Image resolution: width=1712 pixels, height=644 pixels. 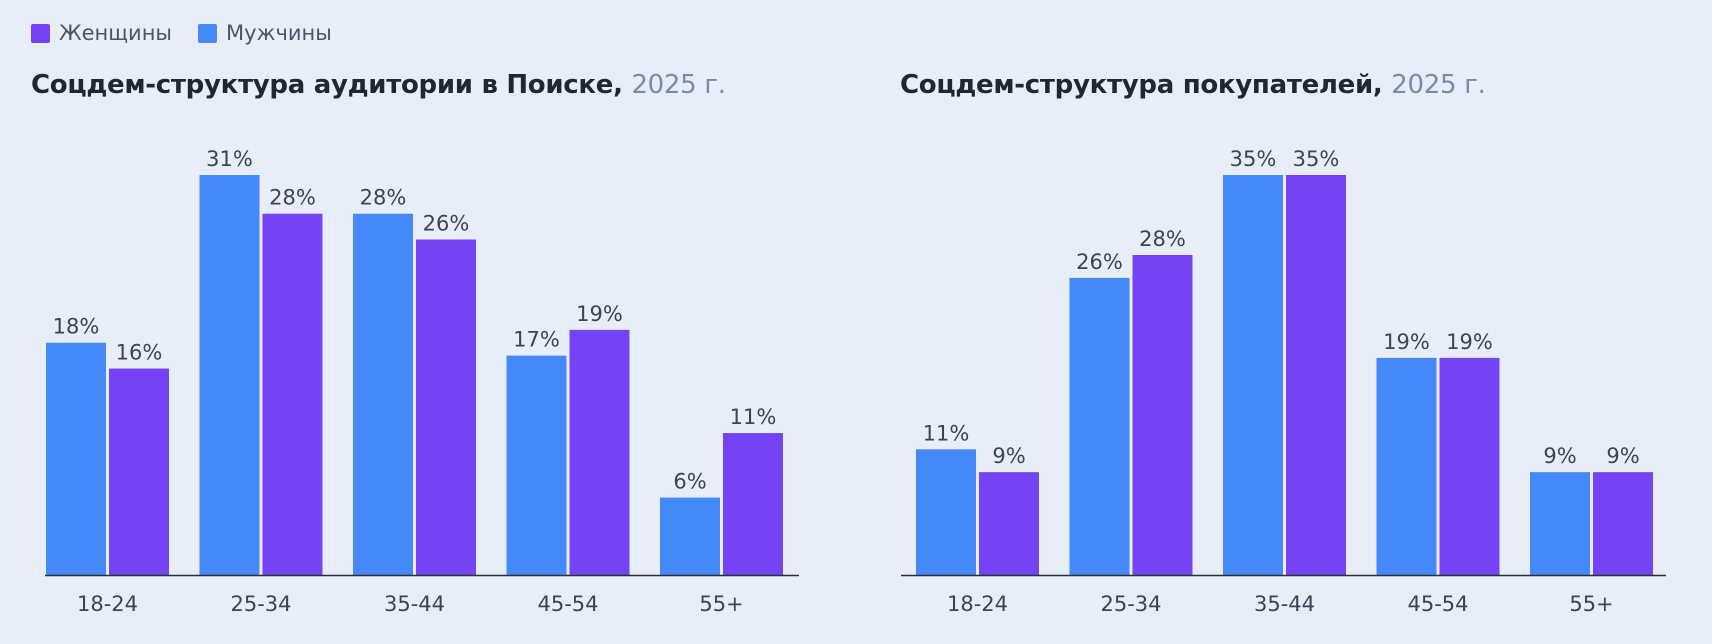 What do you see at coordinates (946, 433) in the screenshot?
I see `data-label-men-18-24: 11%` at bounding box center [946, 433].